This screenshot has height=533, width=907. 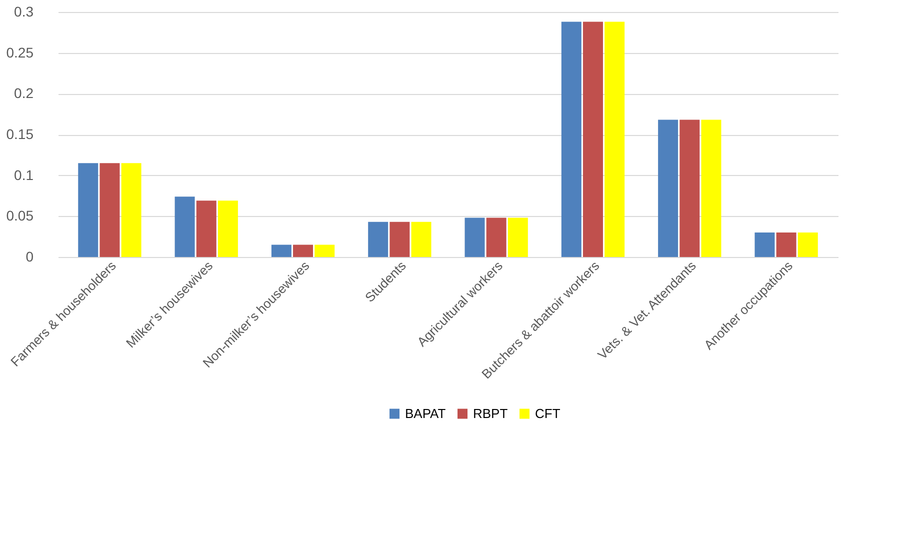 I want to click on y-tick-label: 0.25, so click(x=20, y=52).